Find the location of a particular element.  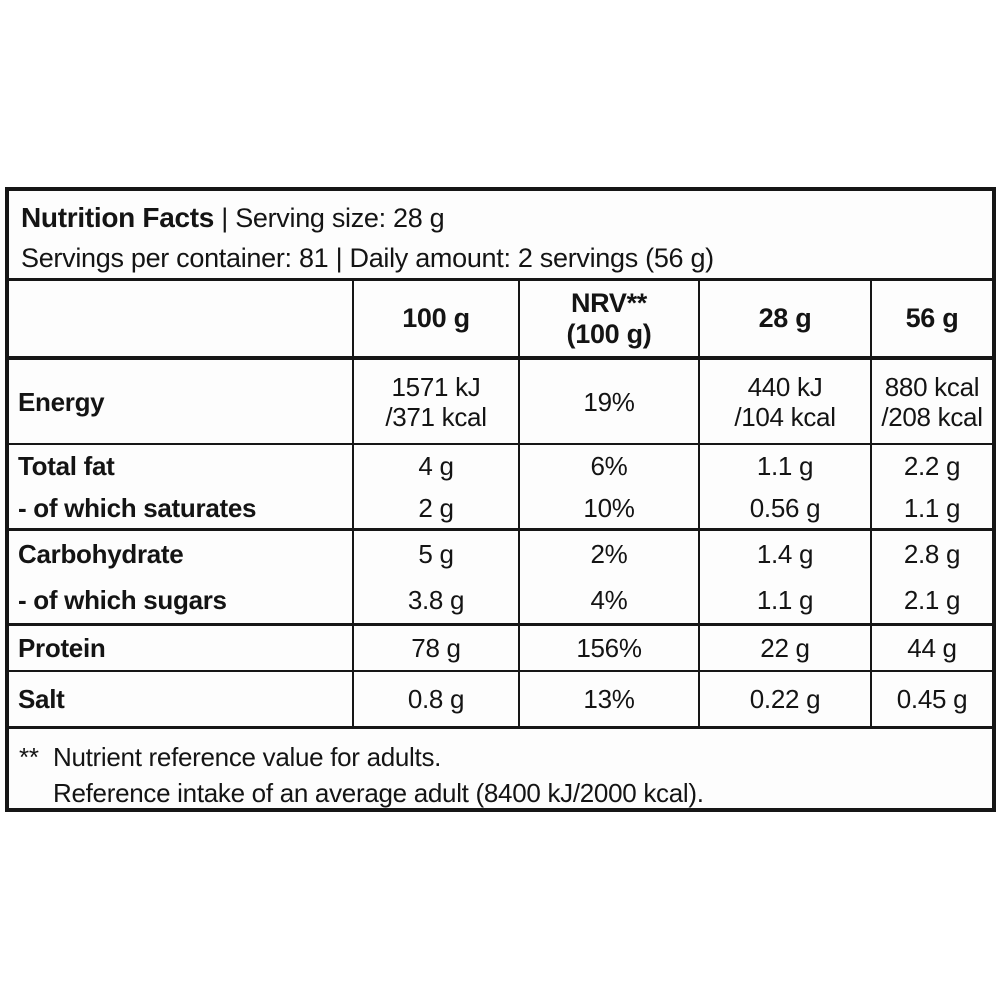

table-row-carbohydrate: Carbohydrate 5 g 2% 1.4 g 2.8 g is located at coordinates (500, 554).